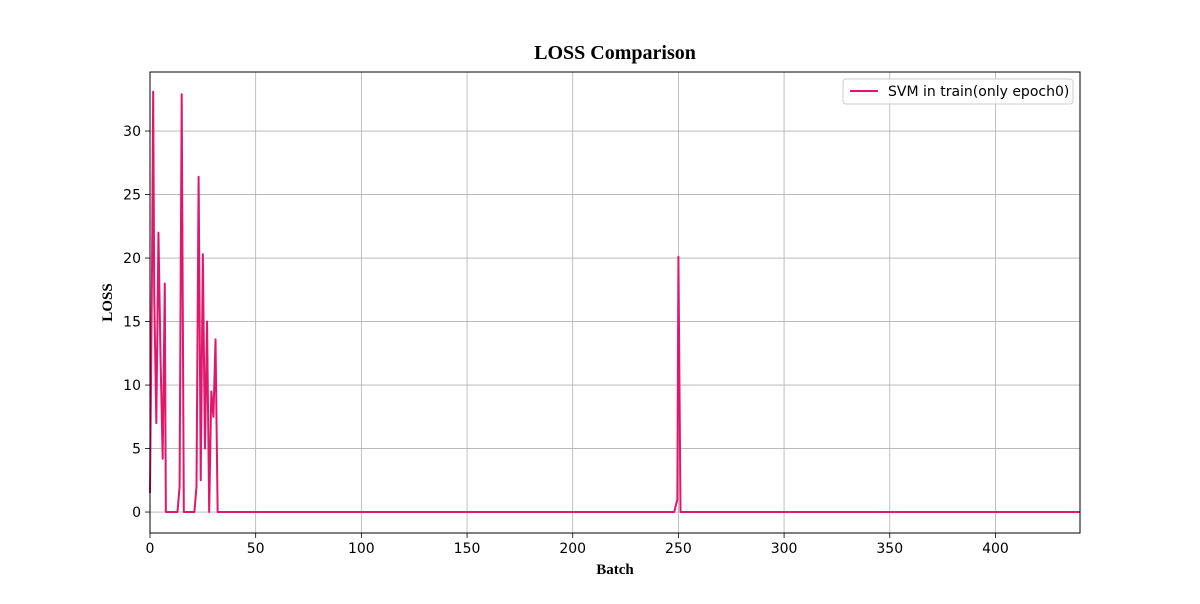  Describe the element at coordinates (678, 549) in the screenshot. I see `x-tick-label: 250` at that location.